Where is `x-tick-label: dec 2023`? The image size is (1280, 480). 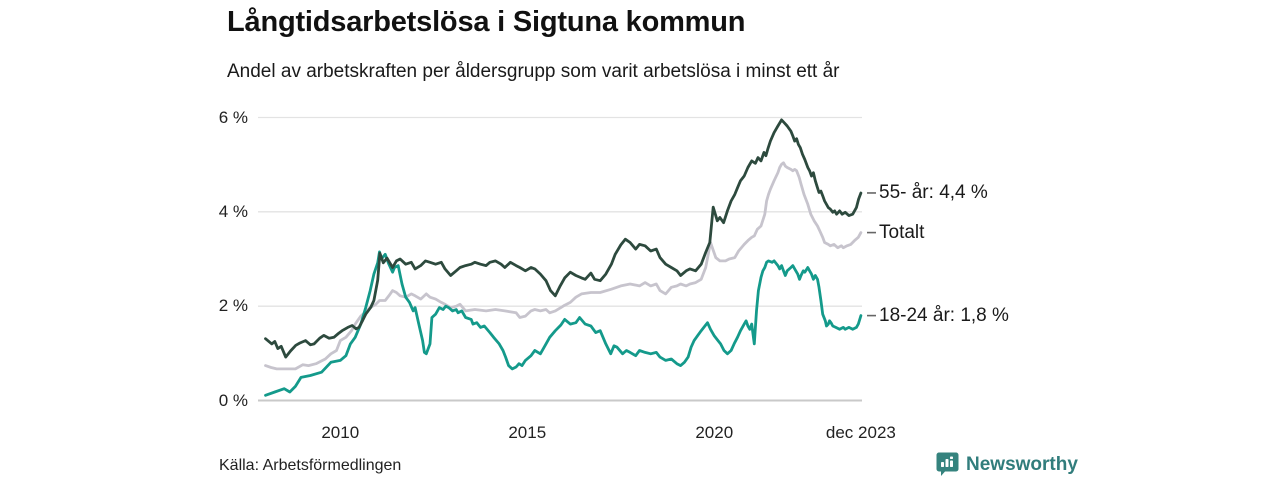 x-tick-label: dec 2023 is located at coordinates (860, 432).